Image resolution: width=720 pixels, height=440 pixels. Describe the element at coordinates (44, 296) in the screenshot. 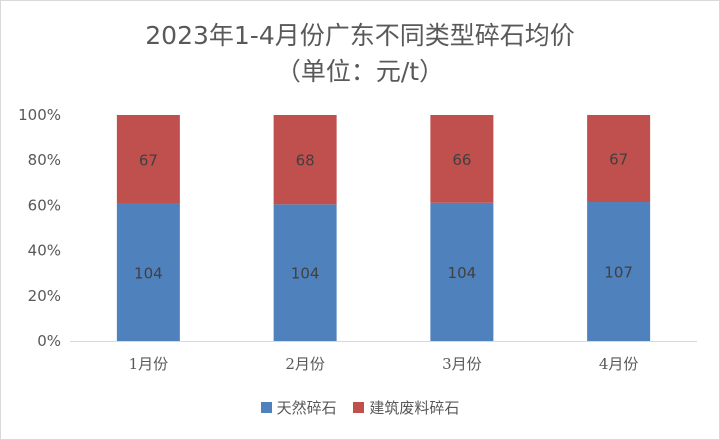

I see `y-tick-label: 20%` at that location.